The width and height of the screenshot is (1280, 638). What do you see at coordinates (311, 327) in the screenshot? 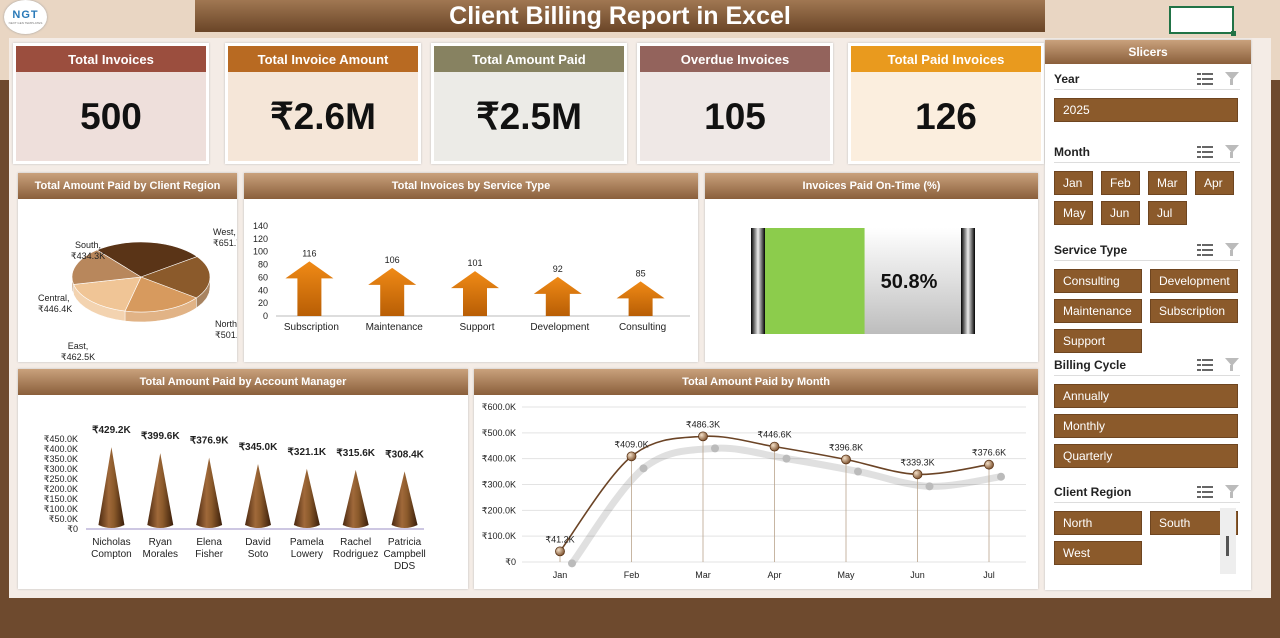
I see `x-tick-label: Subscription` at bounding box center [311, 327].